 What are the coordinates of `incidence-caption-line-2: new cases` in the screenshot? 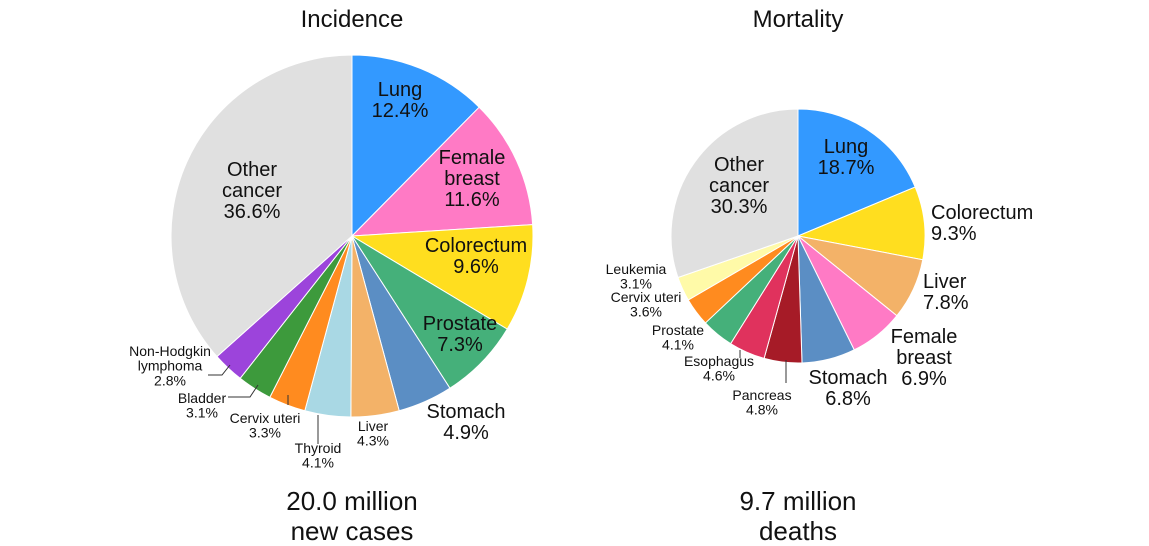 It's located at (352, 531).